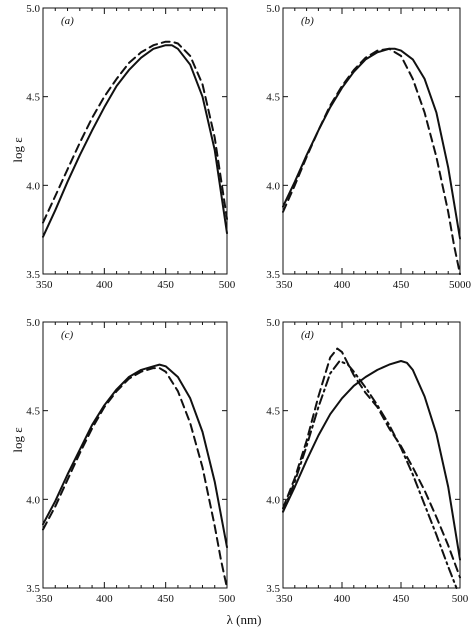 This screenshot has height=642, width=474. What do you see at coordinates (67, 21) in the screenshot?
I see `panel-label: (a)` at bounding box center [67, 21].